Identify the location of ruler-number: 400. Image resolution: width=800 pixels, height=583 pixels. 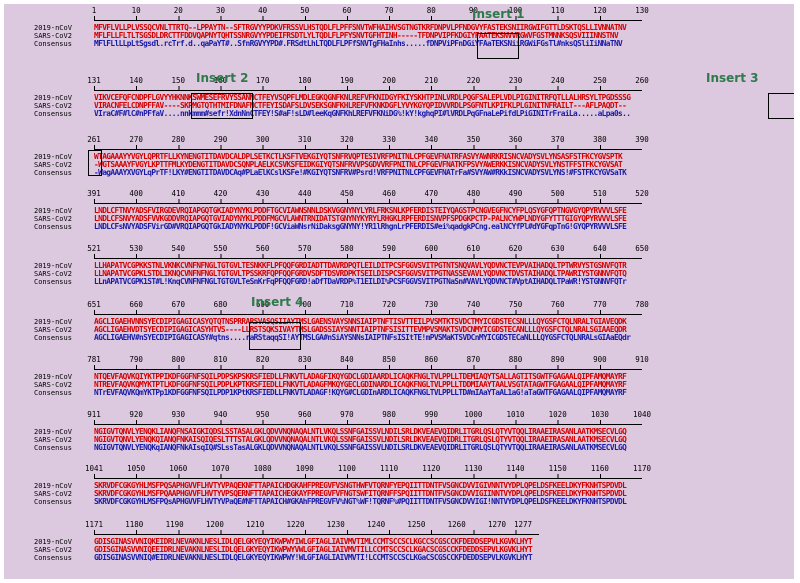
(136, 193).